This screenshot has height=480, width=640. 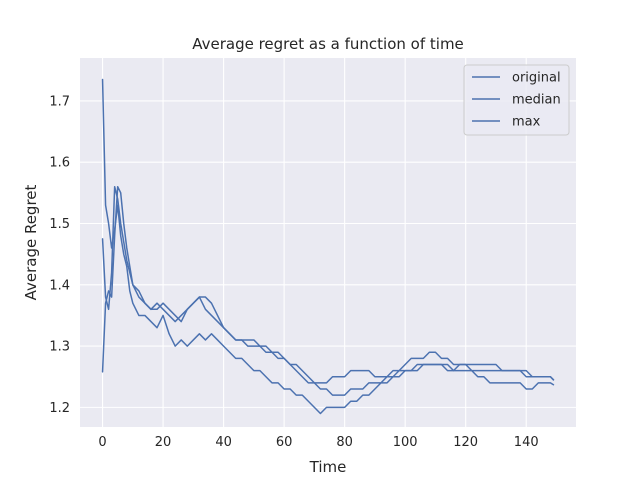 I want to click on x-tick-label: 0, so click(x=102, y=442).